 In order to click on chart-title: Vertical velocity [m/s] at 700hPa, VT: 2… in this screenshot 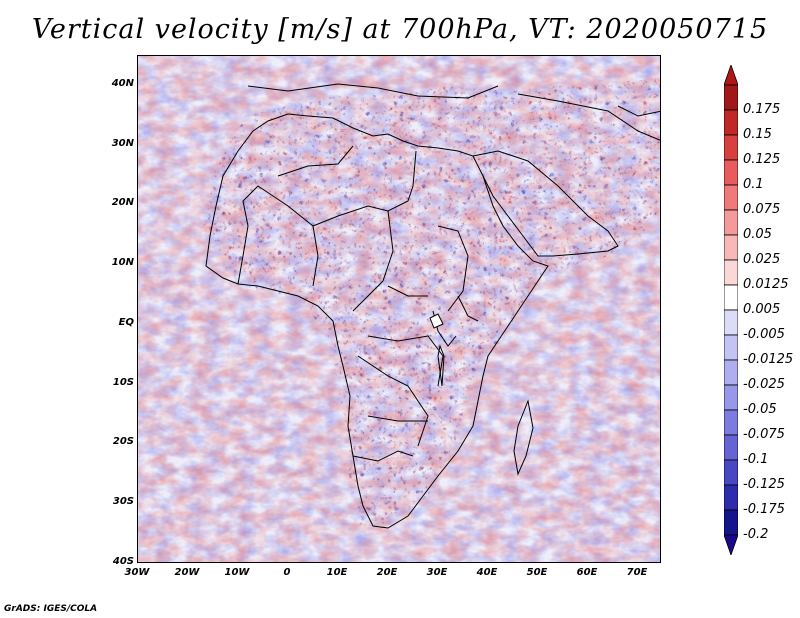, I will do `click(400, 29)`.